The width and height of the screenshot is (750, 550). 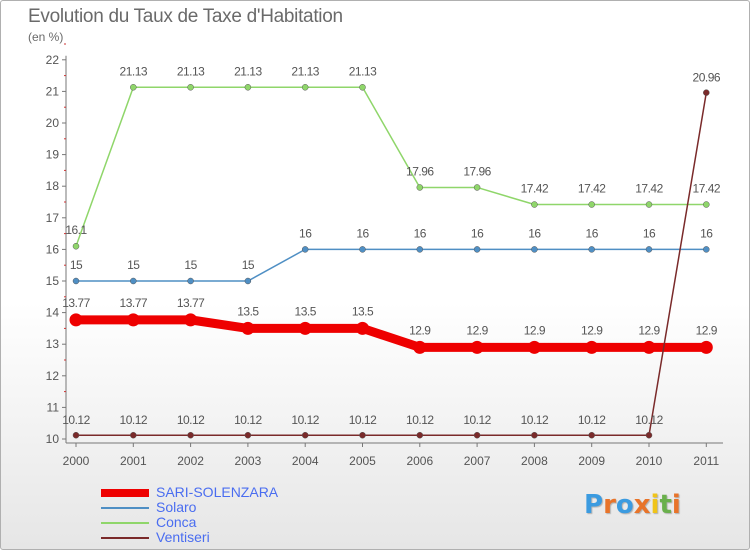 I want to click on logo-letter: o, so click(x=624, y=505).